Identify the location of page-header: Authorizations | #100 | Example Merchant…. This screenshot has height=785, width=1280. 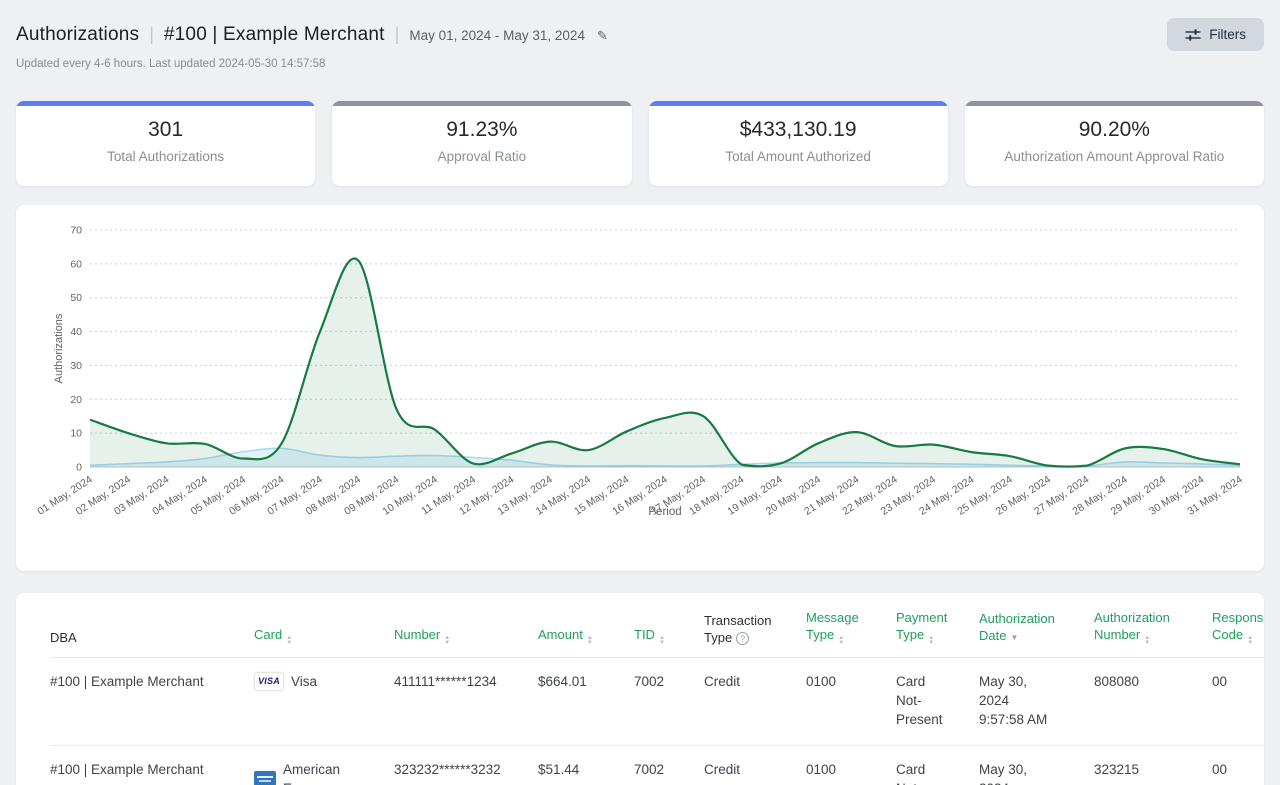
(640, 34).